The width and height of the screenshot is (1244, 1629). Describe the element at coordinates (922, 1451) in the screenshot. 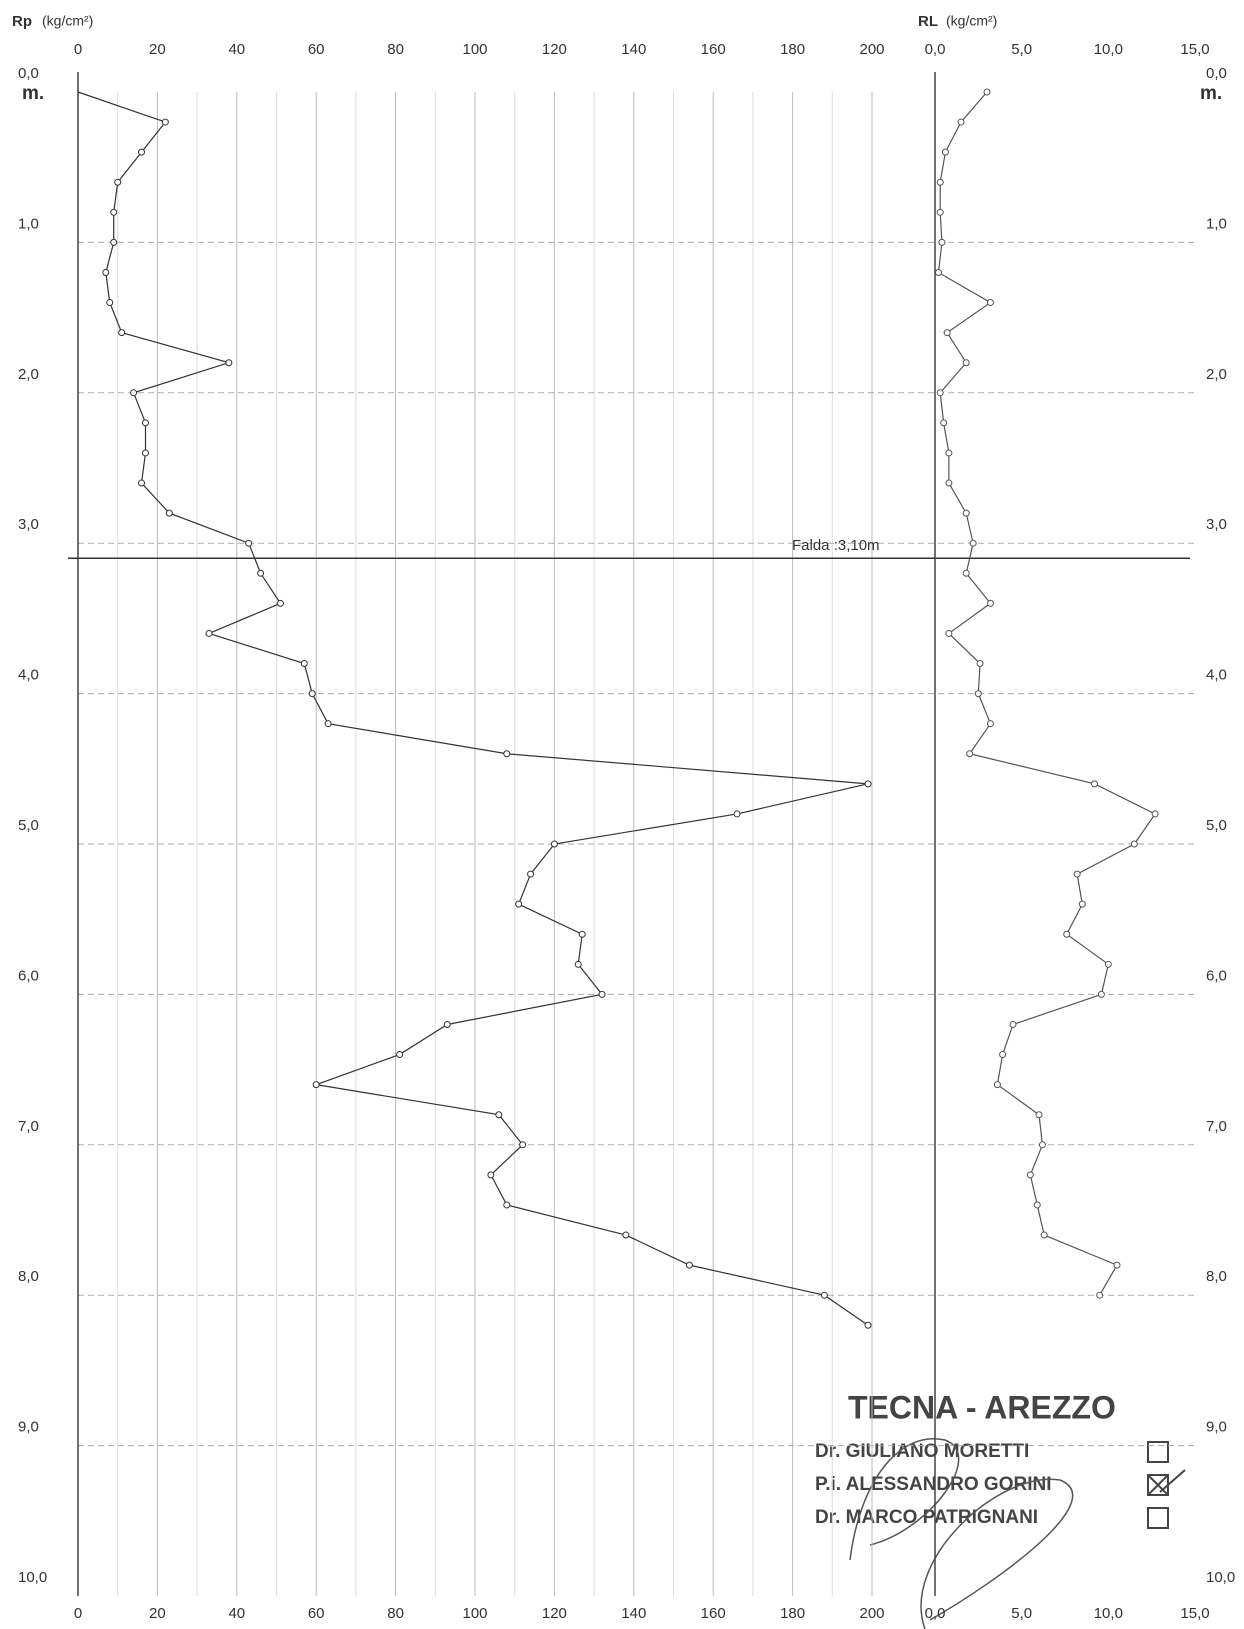

I see `stamp-name: Dr. GIULIANO MORETTI` at that location.